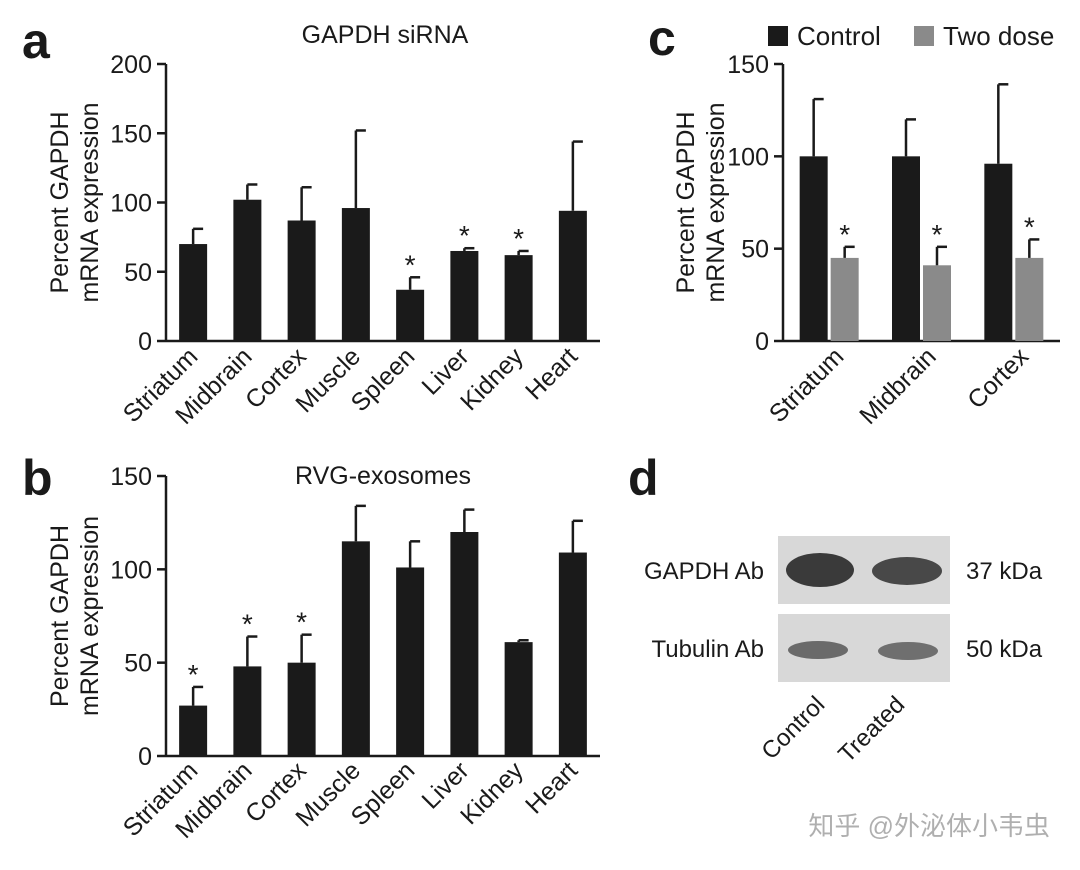 The width and height of the screenshot is (1080, 870). What do you see at coordinates (908, 651) in the screenshot?
I see `blot-band-tubulin-treated` at bounding box center [908, 651].